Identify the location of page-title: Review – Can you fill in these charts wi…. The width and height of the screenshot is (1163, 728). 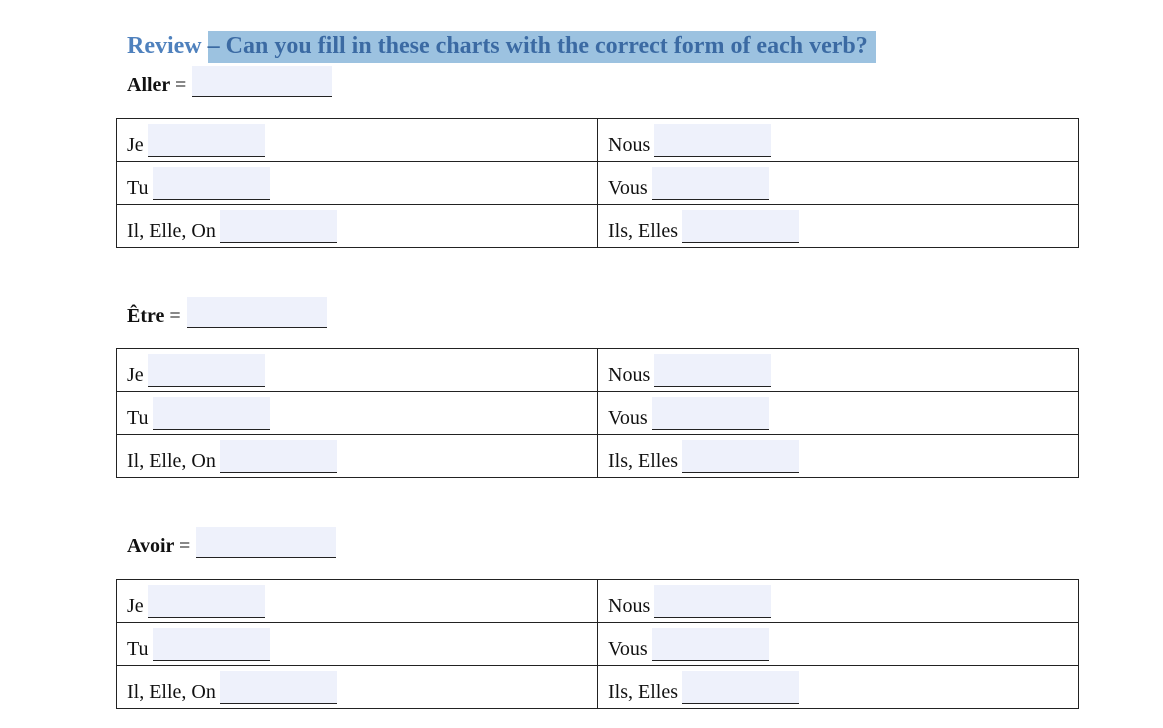
(501, 47).